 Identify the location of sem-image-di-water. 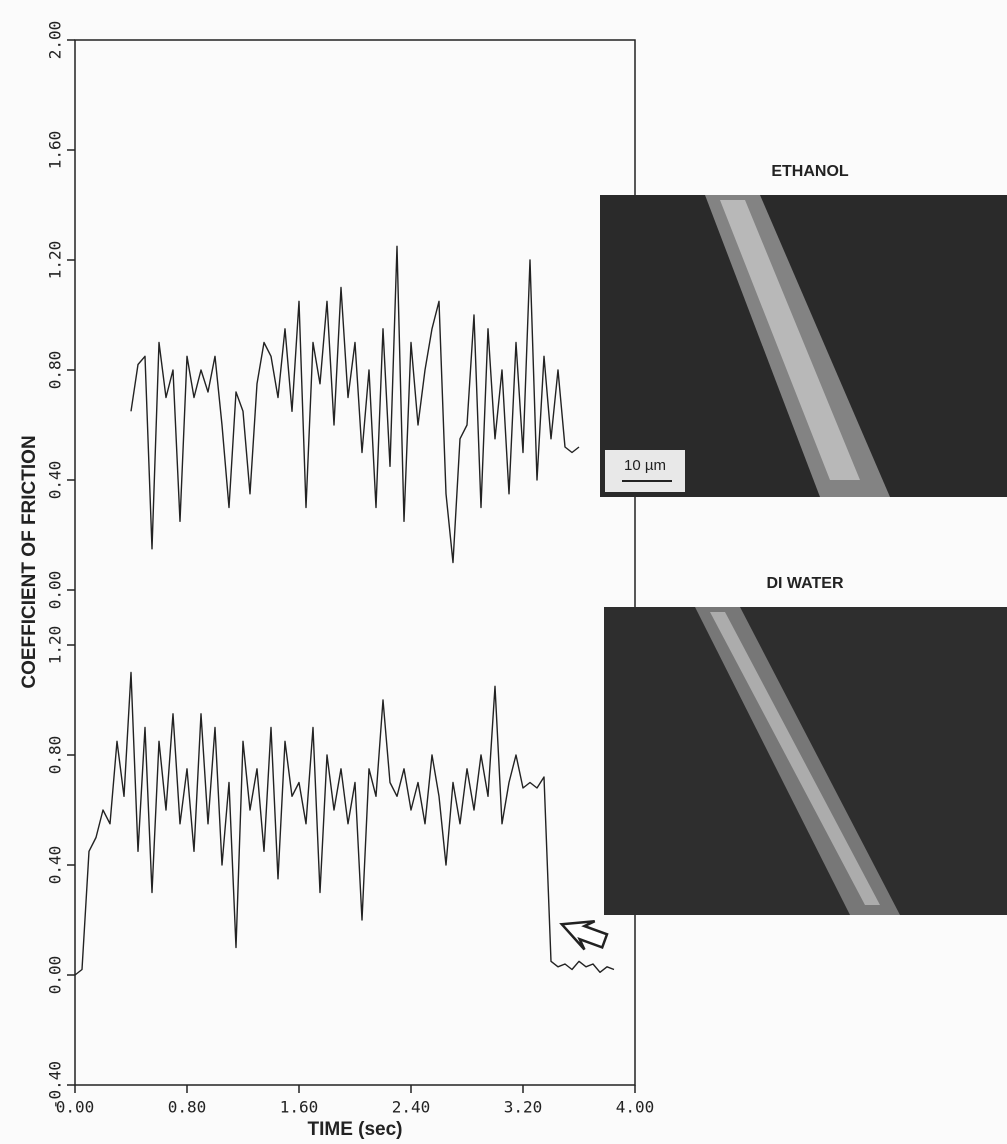
(805, 761).